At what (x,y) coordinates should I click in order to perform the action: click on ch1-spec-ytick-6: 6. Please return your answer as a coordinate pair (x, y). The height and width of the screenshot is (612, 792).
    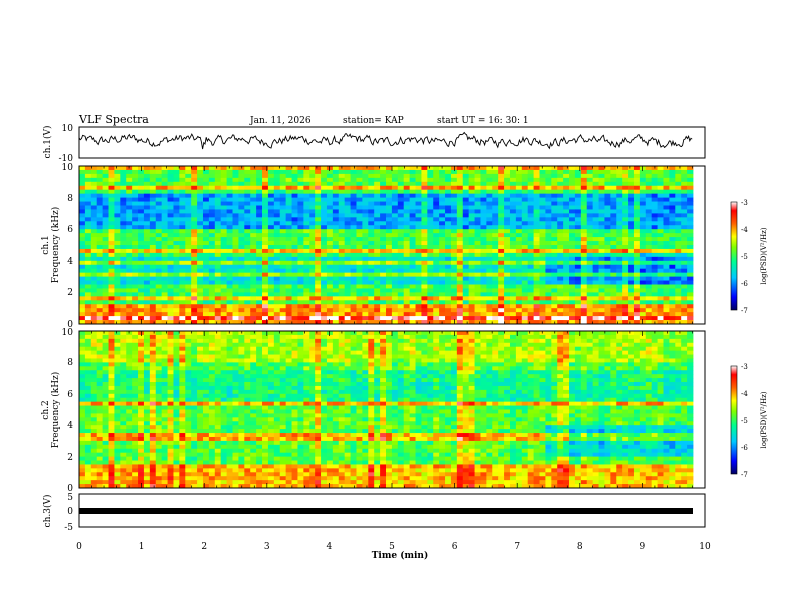
    Looking at the image, I should click on (70, 230).